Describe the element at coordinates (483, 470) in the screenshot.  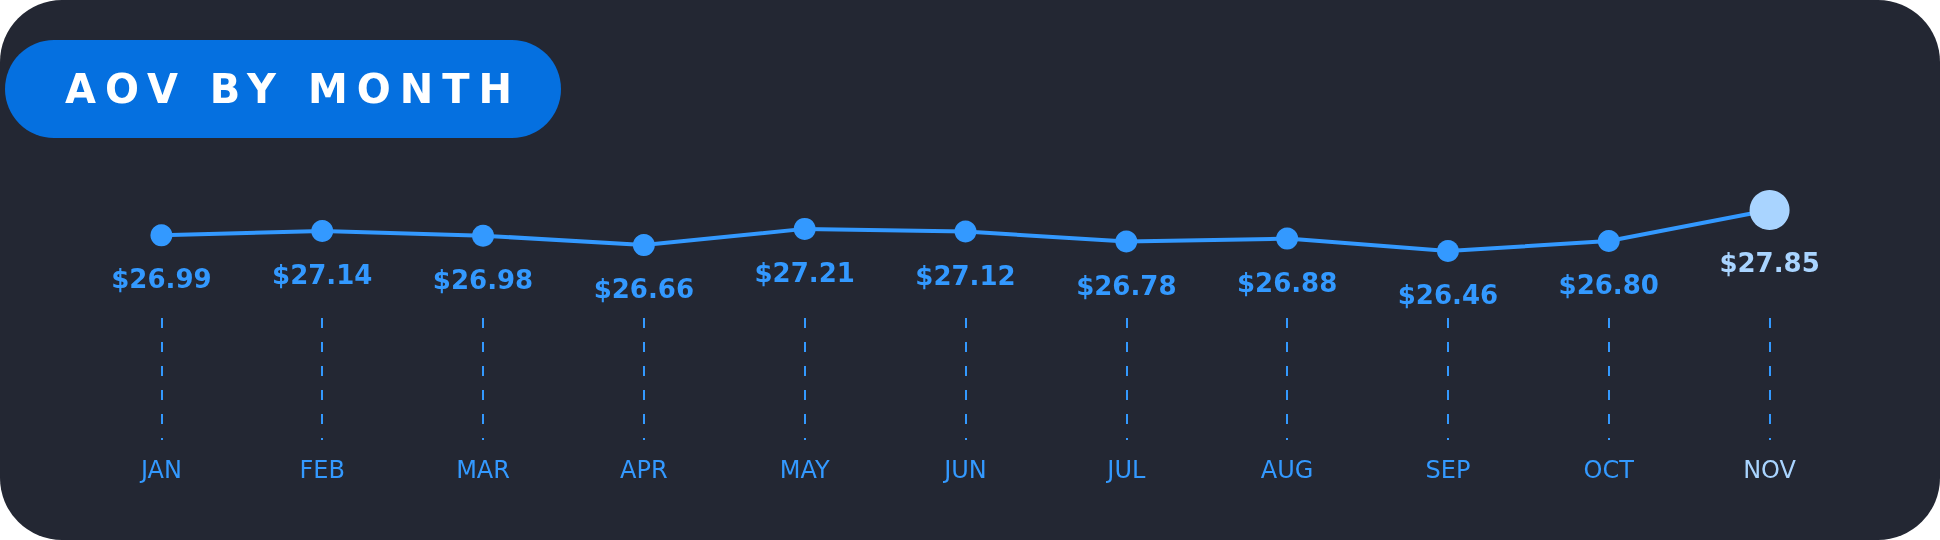
I see `x-tick-label: MAR` at that location.